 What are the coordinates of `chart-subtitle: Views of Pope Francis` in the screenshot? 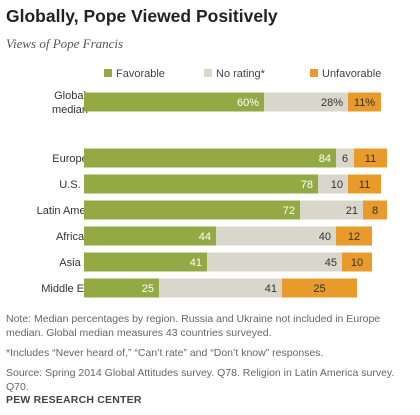 It's located at (65, 43).